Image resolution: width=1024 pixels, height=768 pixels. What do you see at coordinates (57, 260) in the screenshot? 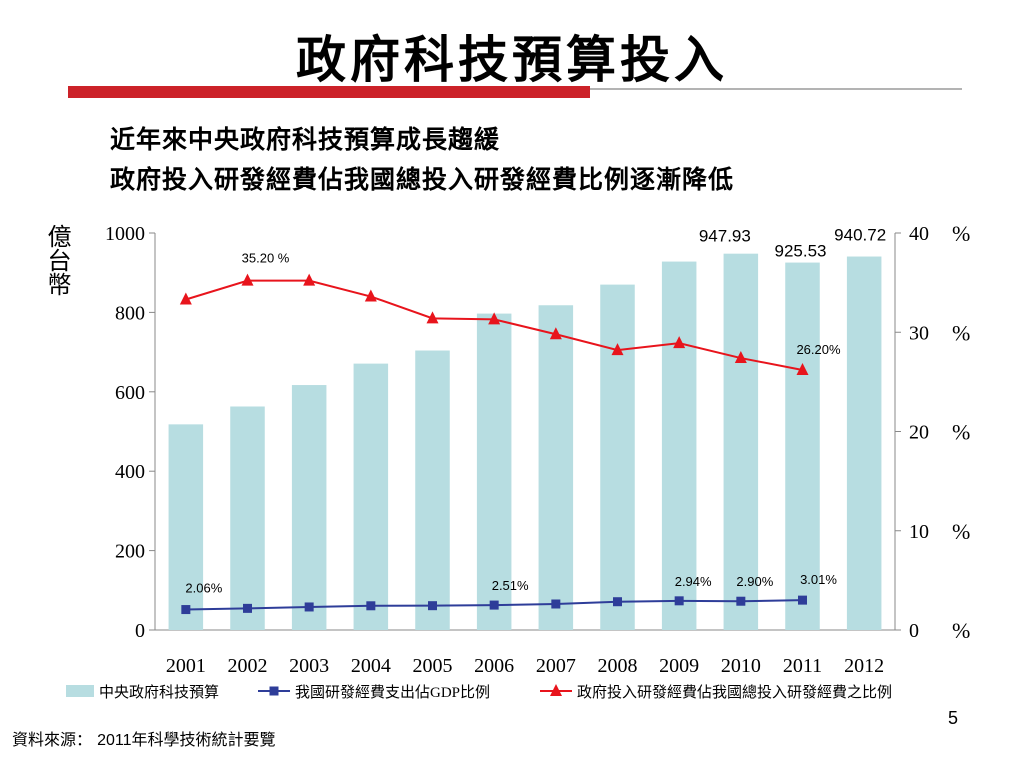
I see `left-axis-unit: 億台幣` at bounding box center [57, 260].